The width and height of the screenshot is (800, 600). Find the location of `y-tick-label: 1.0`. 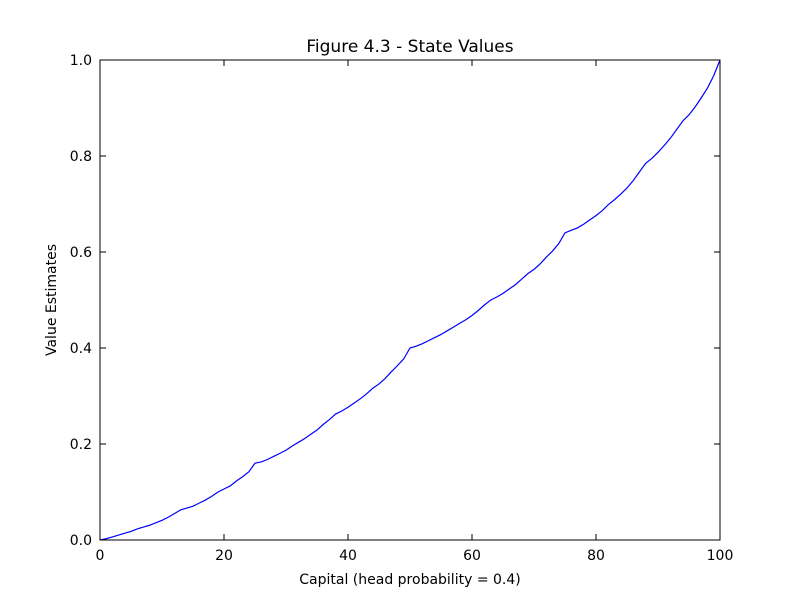

y-tick-label: 1.0 is located at coordinates (81, 61).